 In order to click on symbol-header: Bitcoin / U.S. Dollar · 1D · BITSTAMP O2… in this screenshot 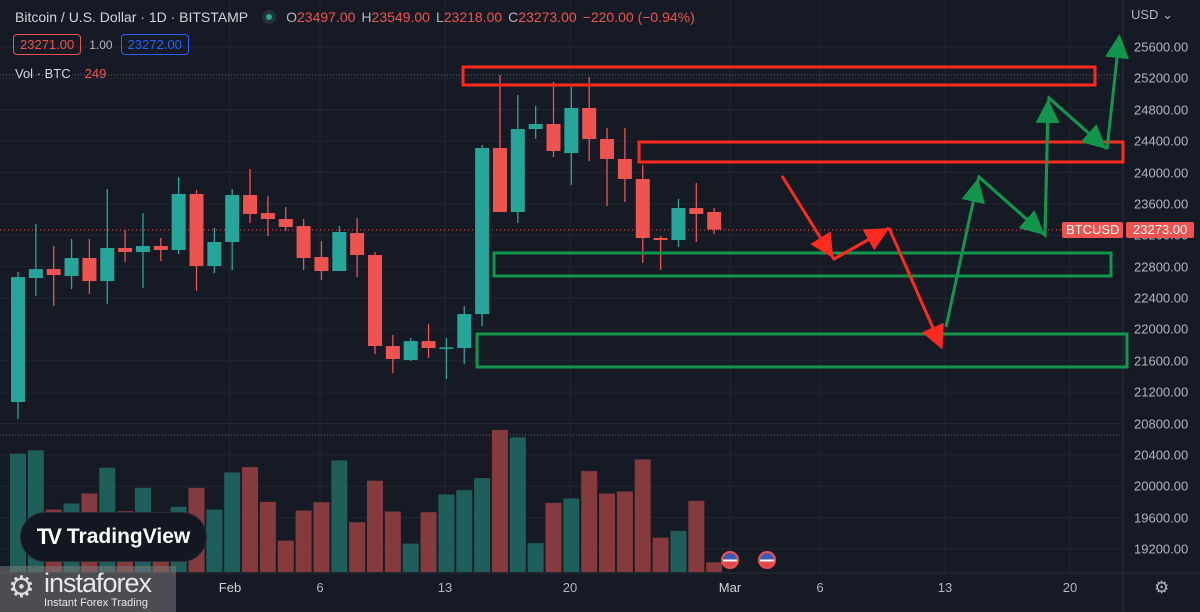, I will do `click(358, 17)`.